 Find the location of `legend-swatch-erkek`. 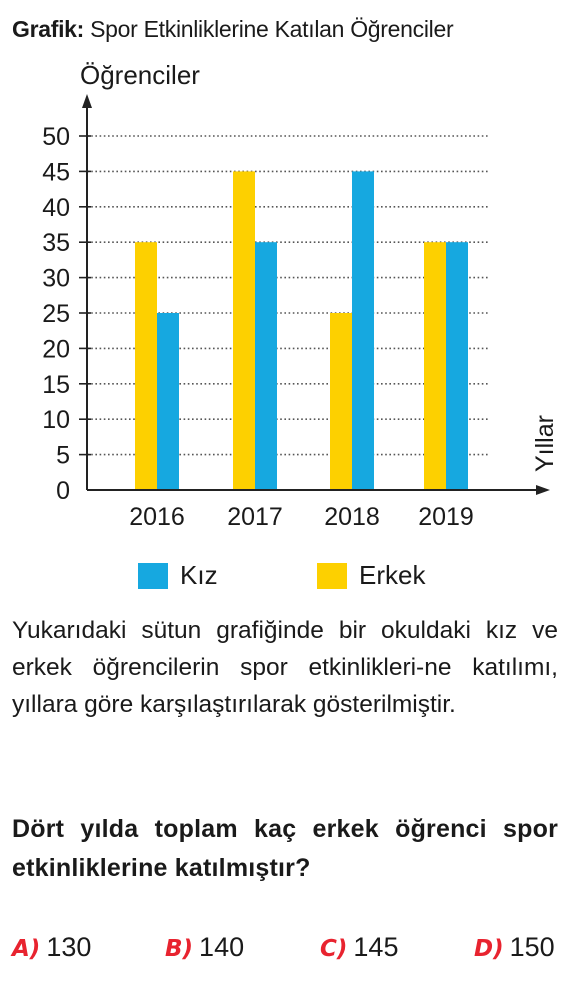

legend-swatch-erkek is located at coordinates (332, 575).